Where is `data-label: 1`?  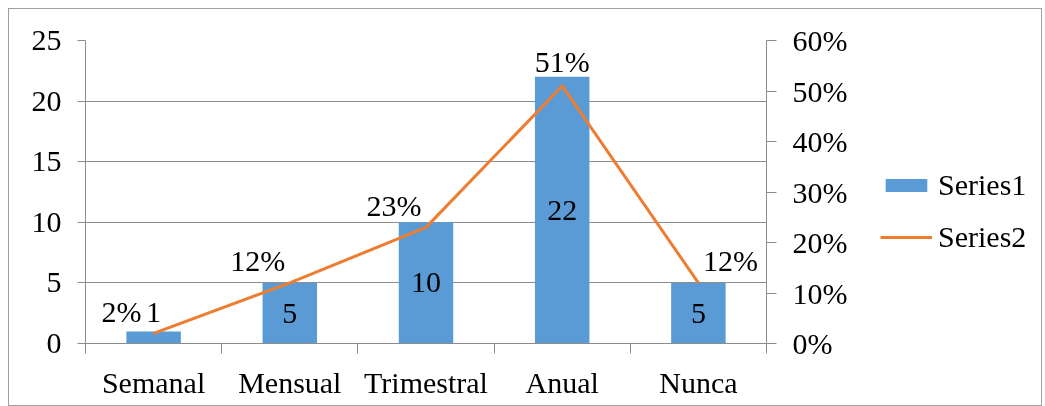
data-label: 1 is located at coordinates (154, 311).